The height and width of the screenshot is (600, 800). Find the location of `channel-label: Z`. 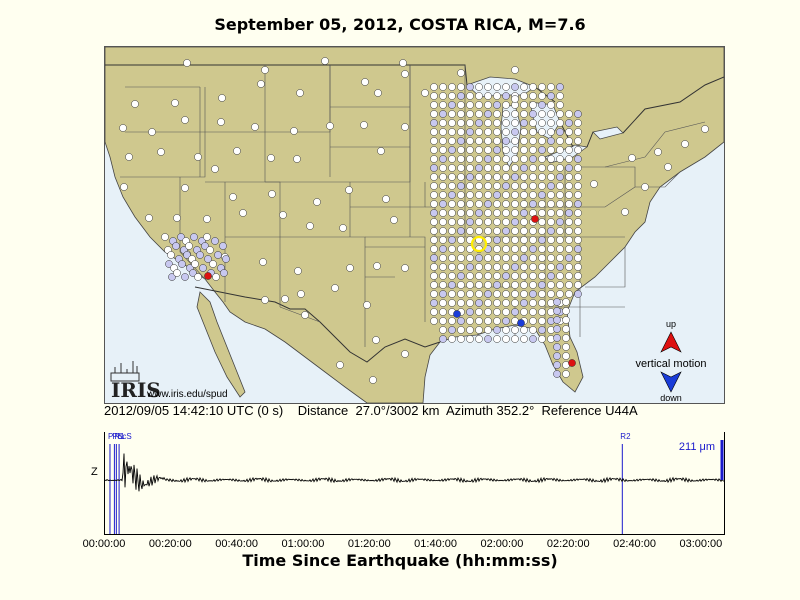

channel-label: Z is located at coordinates (94, 472).